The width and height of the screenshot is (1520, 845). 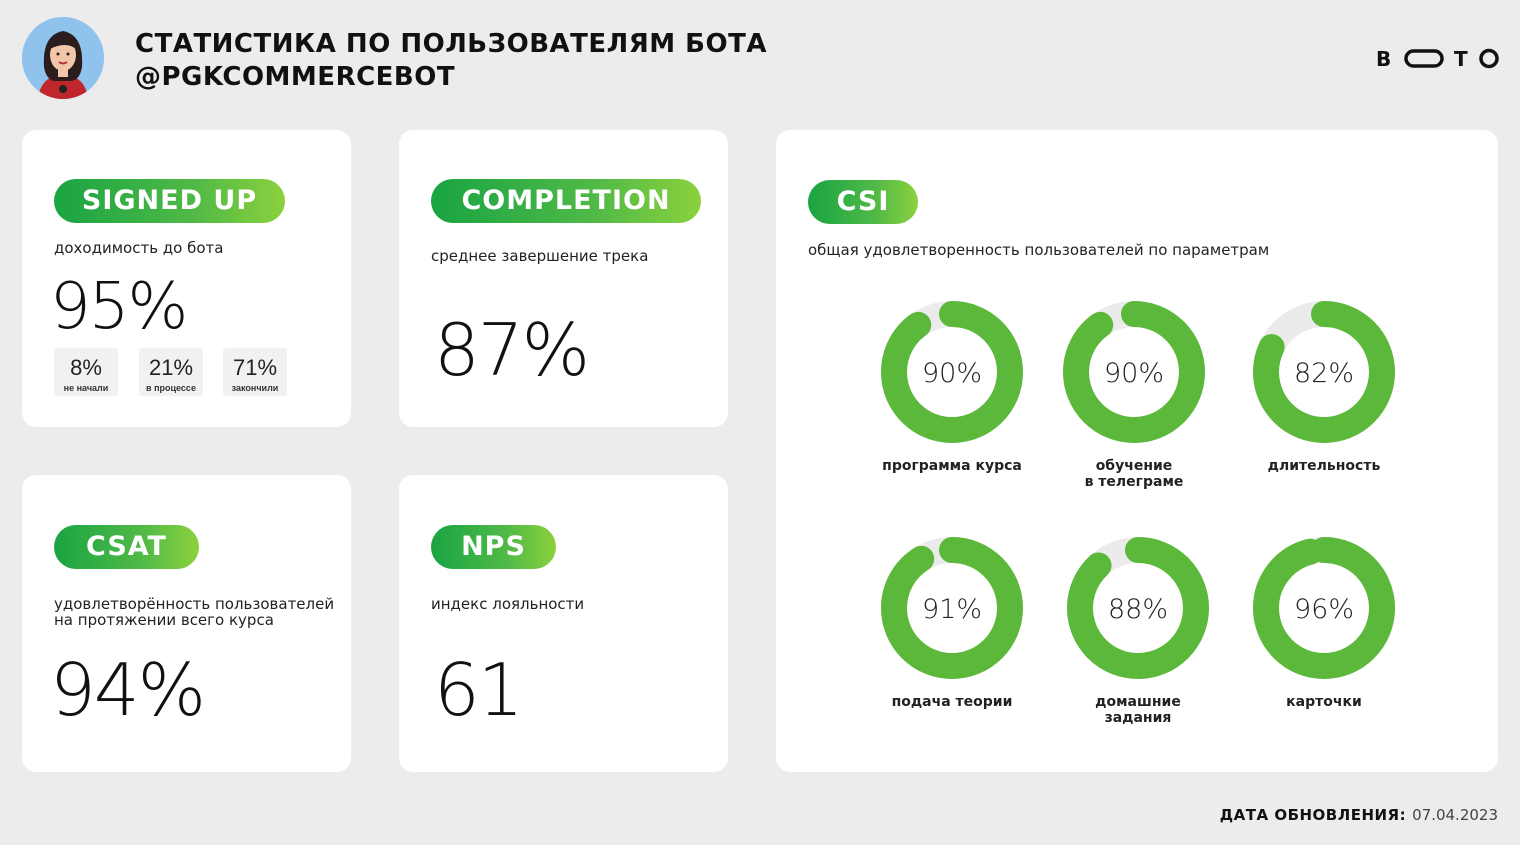 What do you see at coordinates (164, 620) in the screenshot?
I see `csat-description-line2: на протяжении всего курса` at bounding box center [164, 620].